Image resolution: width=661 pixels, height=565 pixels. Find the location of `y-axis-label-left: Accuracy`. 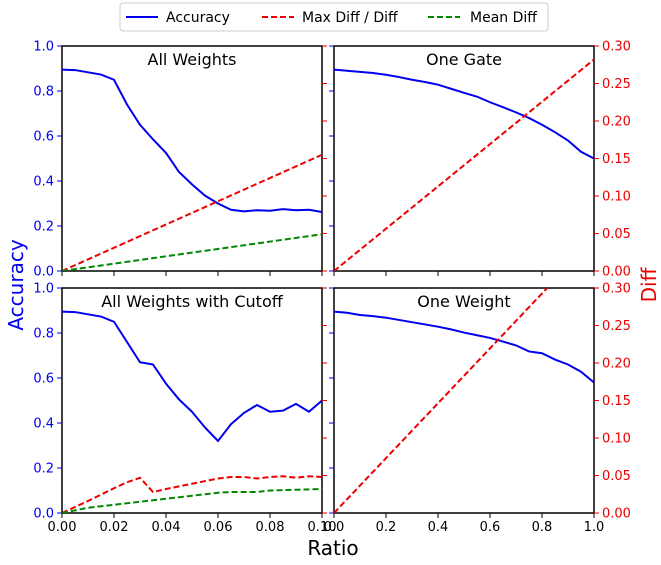

y-axis-label-left: Accuracy is located at coordinates (16, 284).